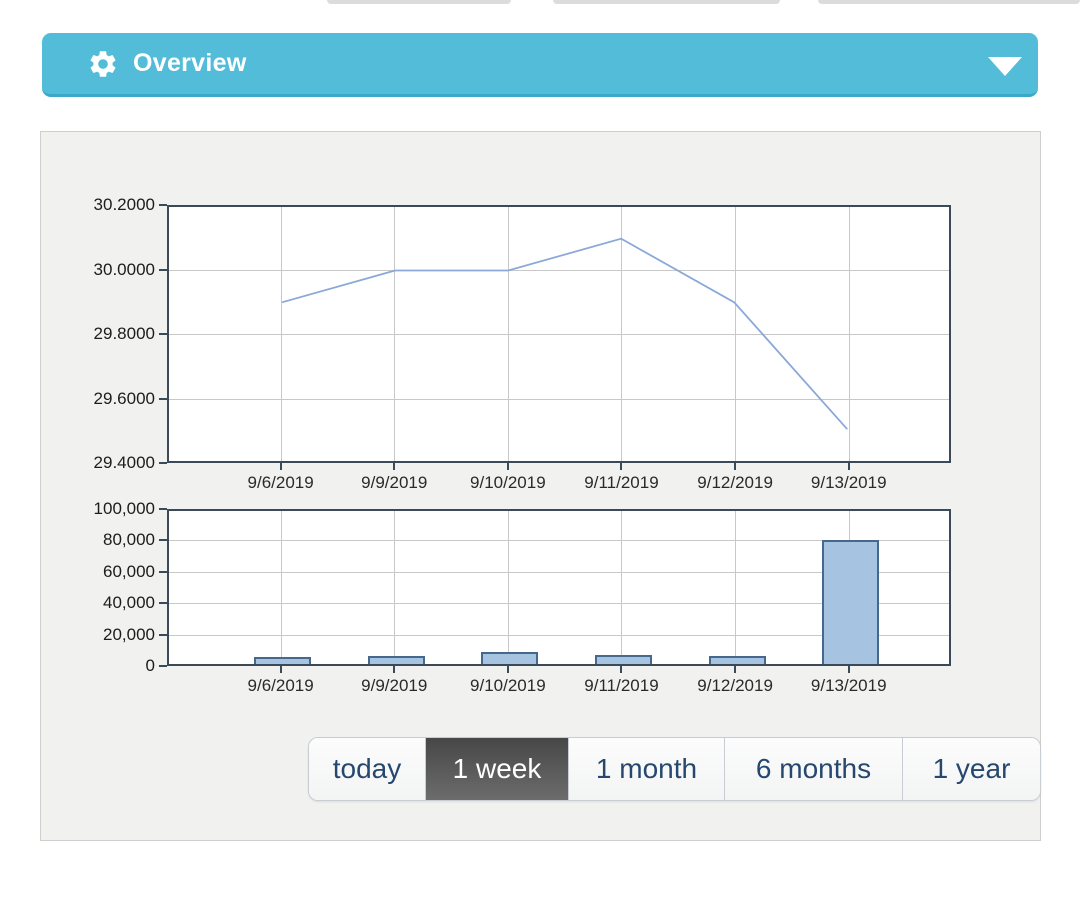 Image resolution: width=1080 pixels, height=897 pixels. I want to click on y-tick-label: 29.4000, so click(124, 462).